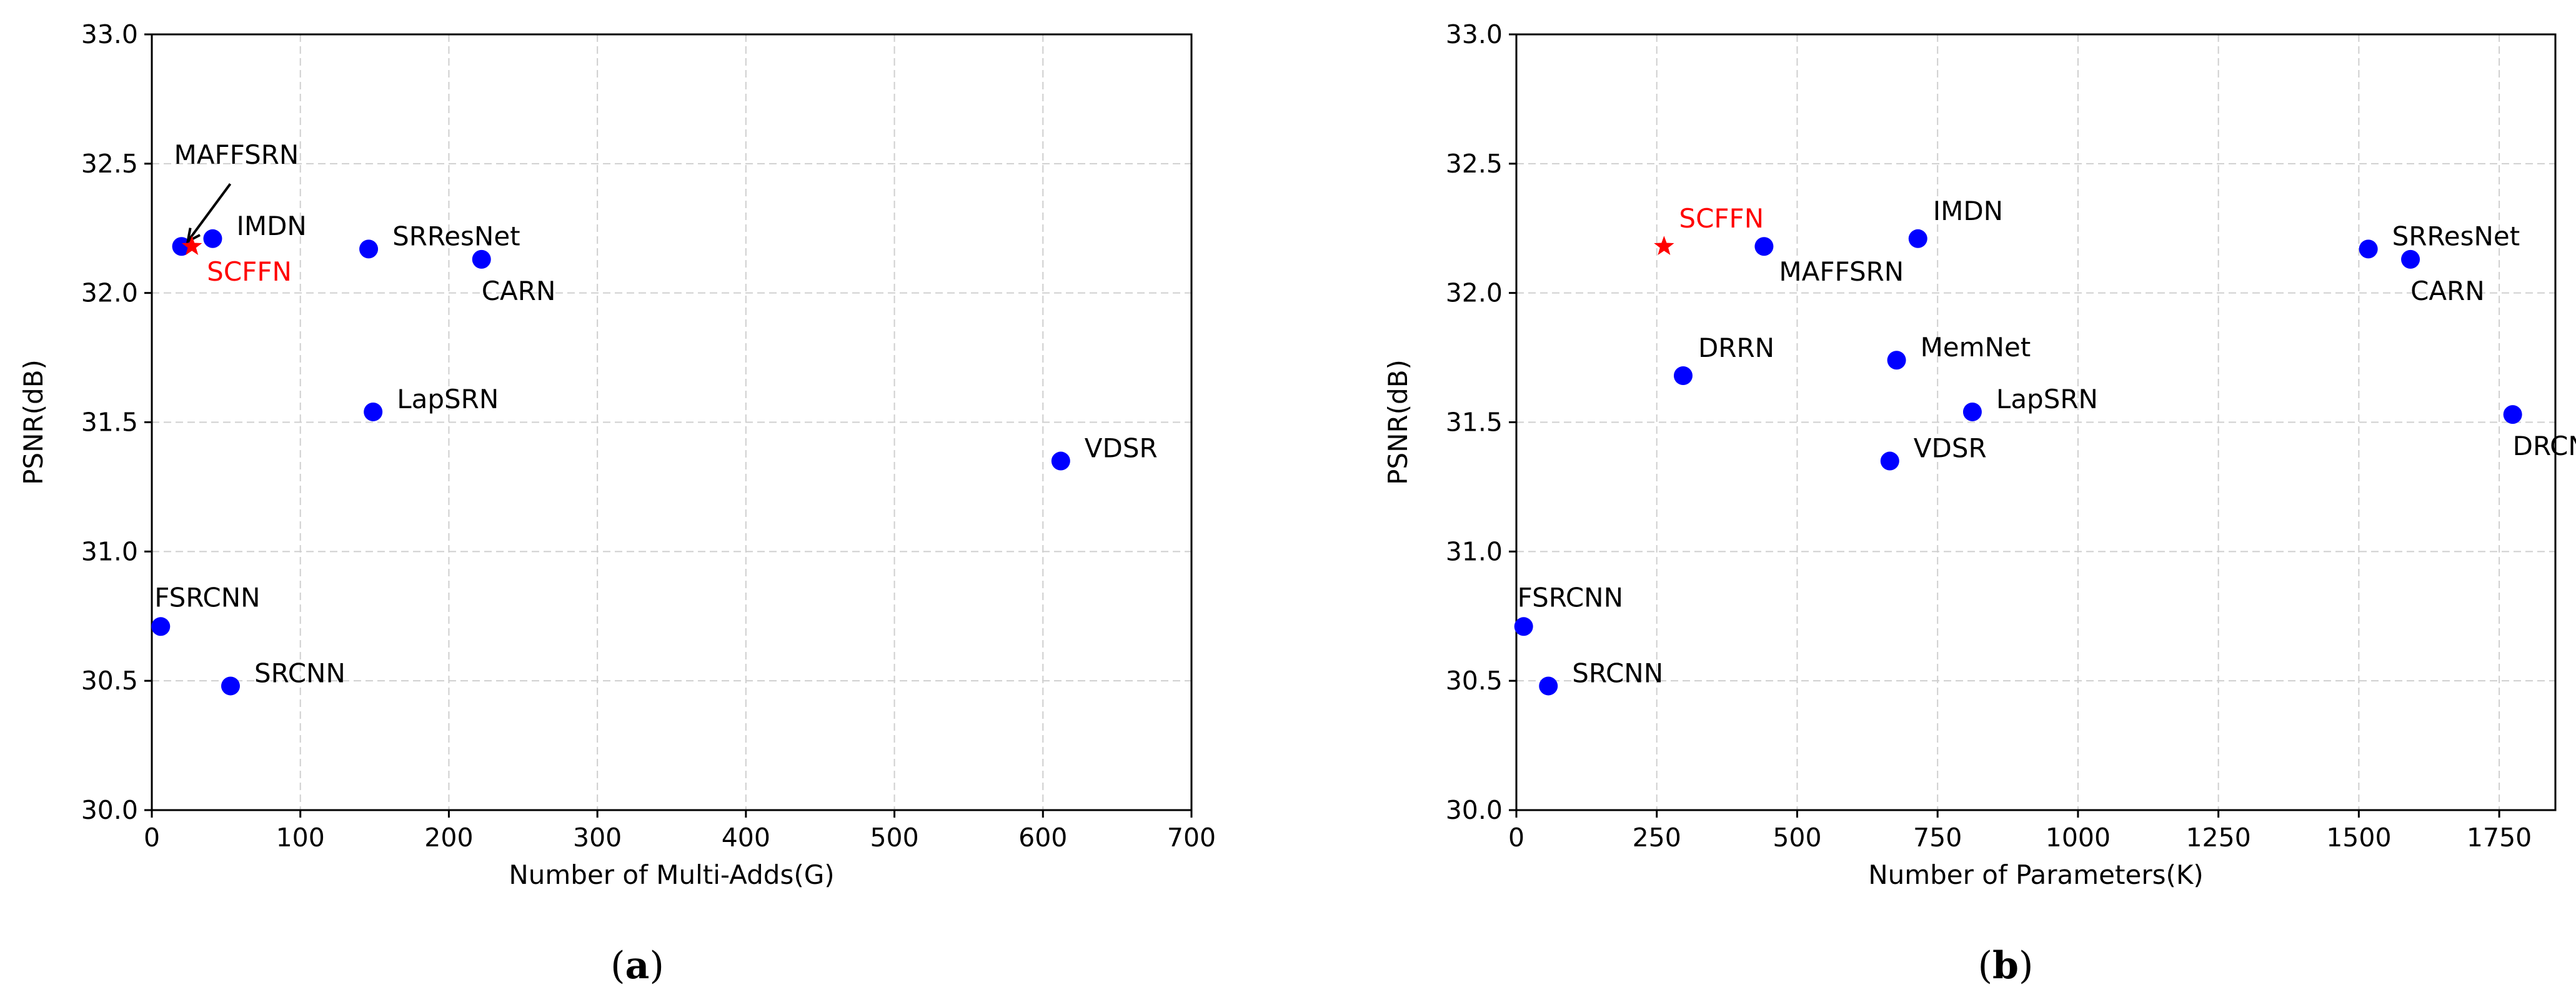 This screenshot has height=1002, width=2576. Describe the element at coordinates (2218, 838) in the screenshot. I see `x-tick-label: 1250` at that location.